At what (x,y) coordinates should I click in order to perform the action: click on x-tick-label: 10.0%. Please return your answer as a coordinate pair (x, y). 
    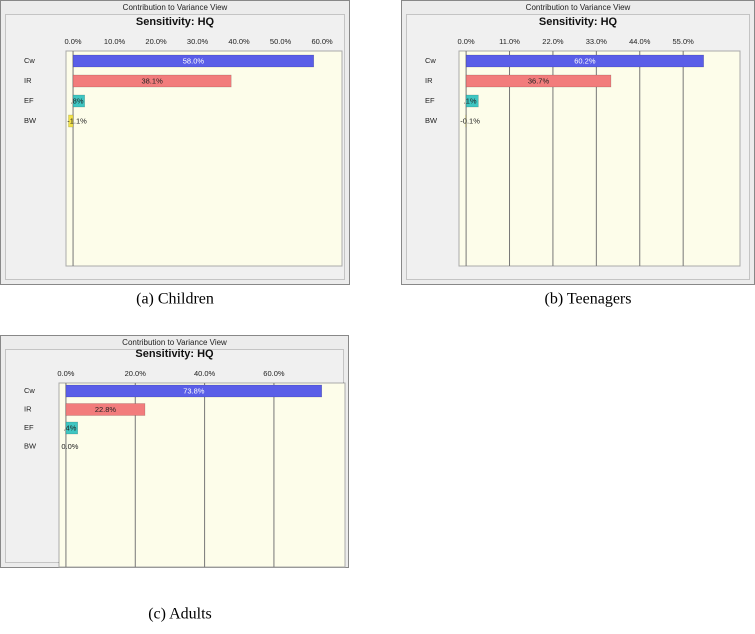
    Looking at the image, I should click on (115, 41).